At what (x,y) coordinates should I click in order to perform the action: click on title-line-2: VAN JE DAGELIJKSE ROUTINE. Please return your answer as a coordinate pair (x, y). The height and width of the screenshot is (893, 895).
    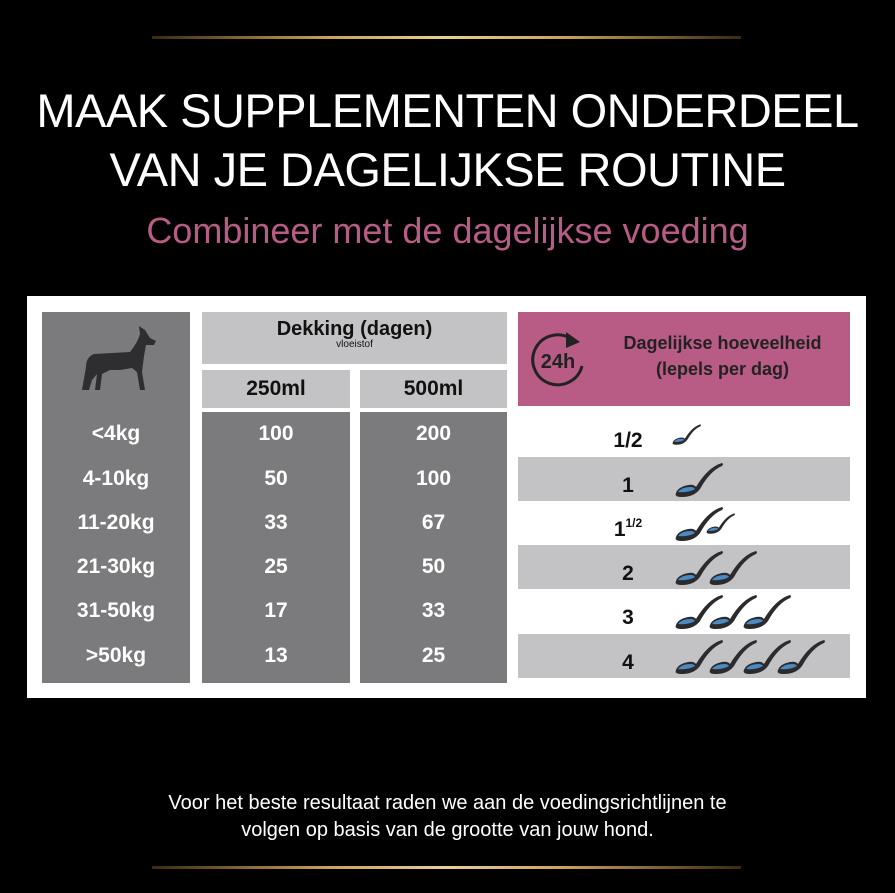
    Looking at the image, I should click on (447, 169).